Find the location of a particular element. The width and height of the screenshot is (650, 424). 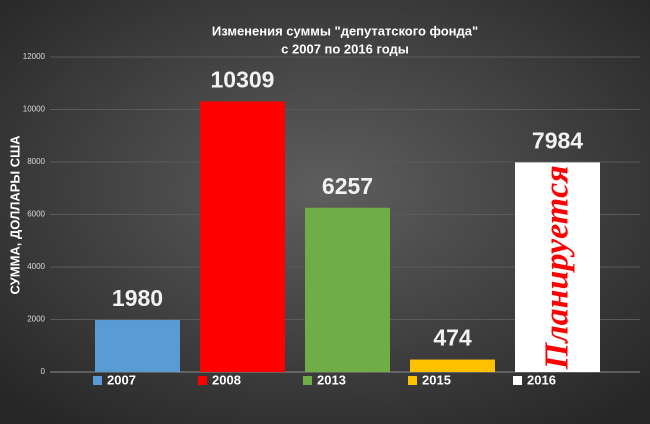

y-tick-label: 0 is located at coordinates (43, 371).